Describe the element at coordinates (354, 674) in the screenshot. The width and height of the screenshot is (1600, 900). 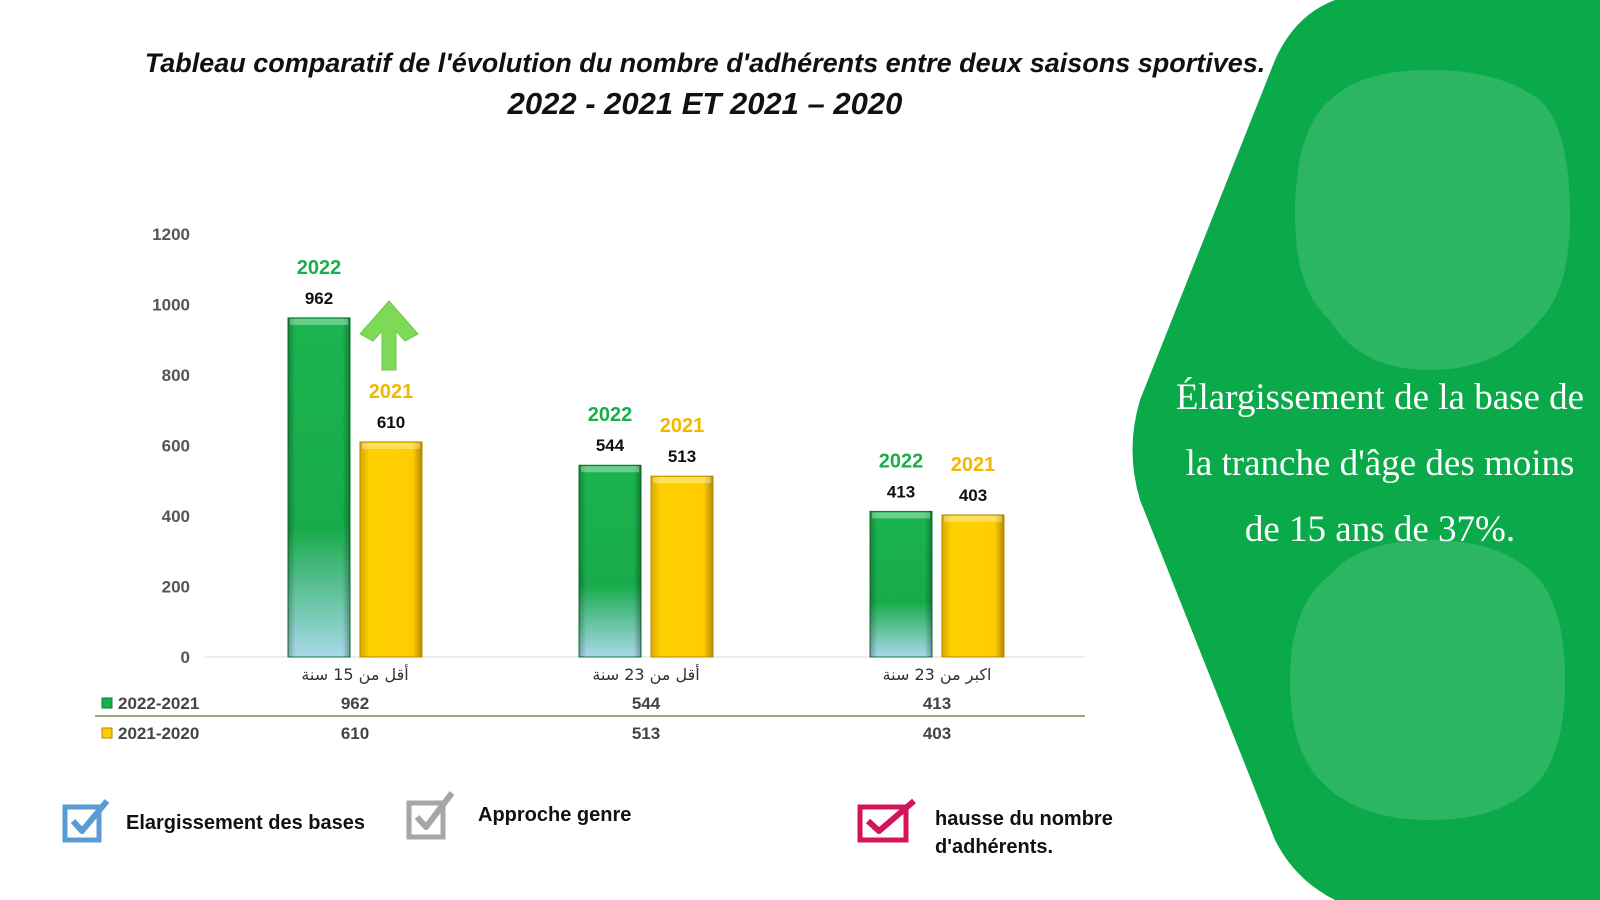
I see `category-label: أقل من 15 سنة` at that location.